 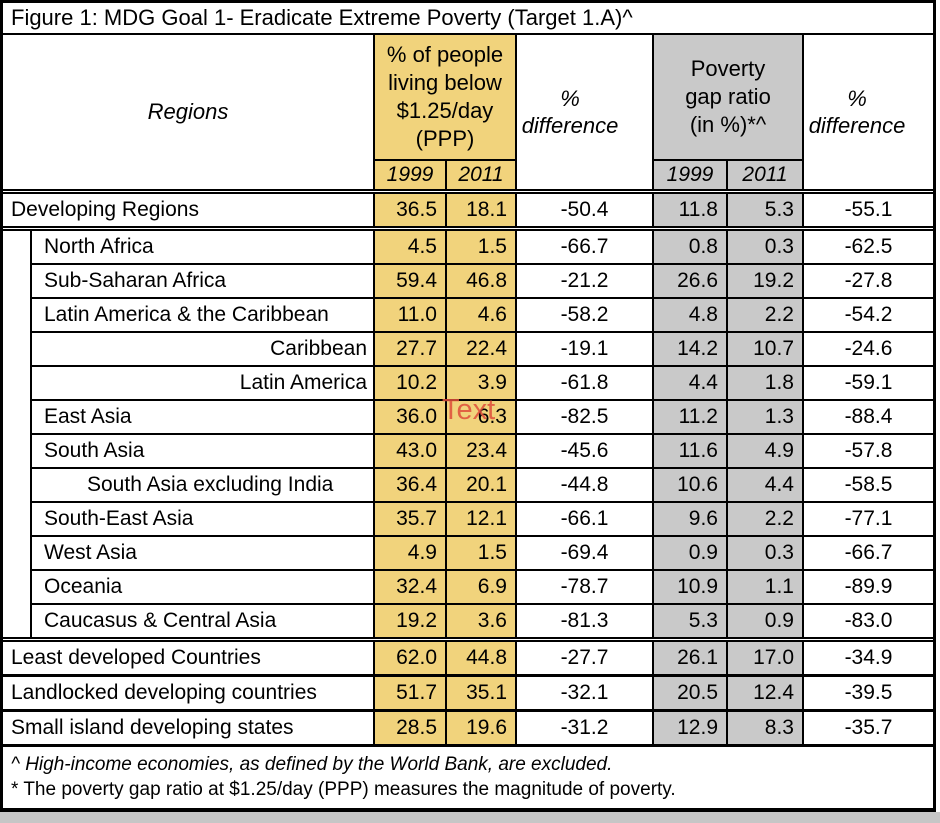 What do you see at coordinates (690, 383) in the screenshot?
I see `value-gap-1999: 4.4` at bounding box center [690, 383].